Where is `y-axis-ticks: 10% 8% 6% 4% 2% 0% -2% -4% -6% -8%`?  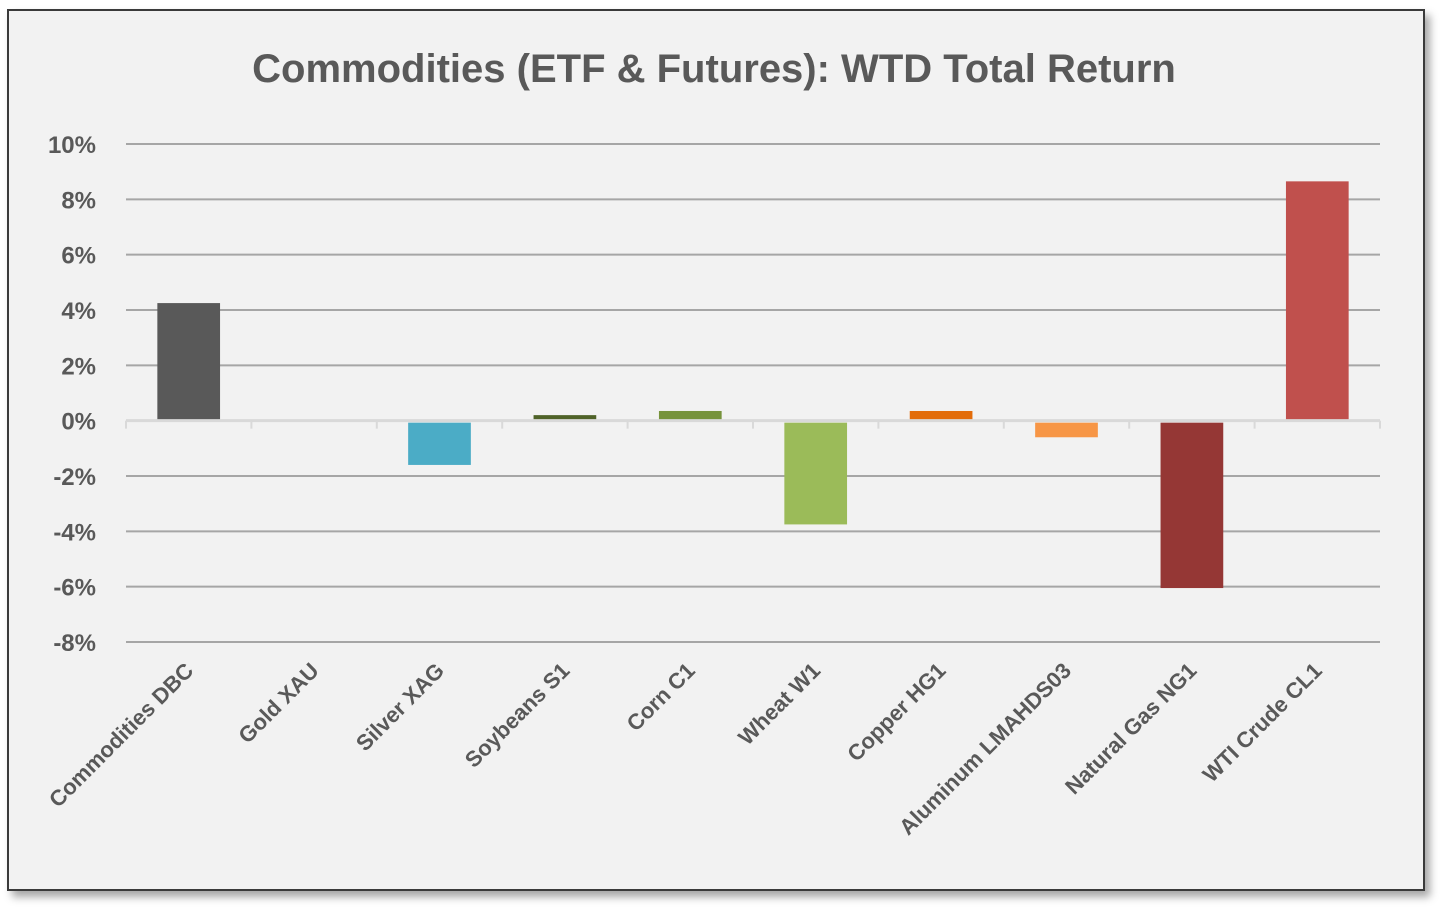
y-axis-ticks: 10% 8% 6% 4% 2% 0% -2% -4% -6% -8% is located at coordinates (72, 394).